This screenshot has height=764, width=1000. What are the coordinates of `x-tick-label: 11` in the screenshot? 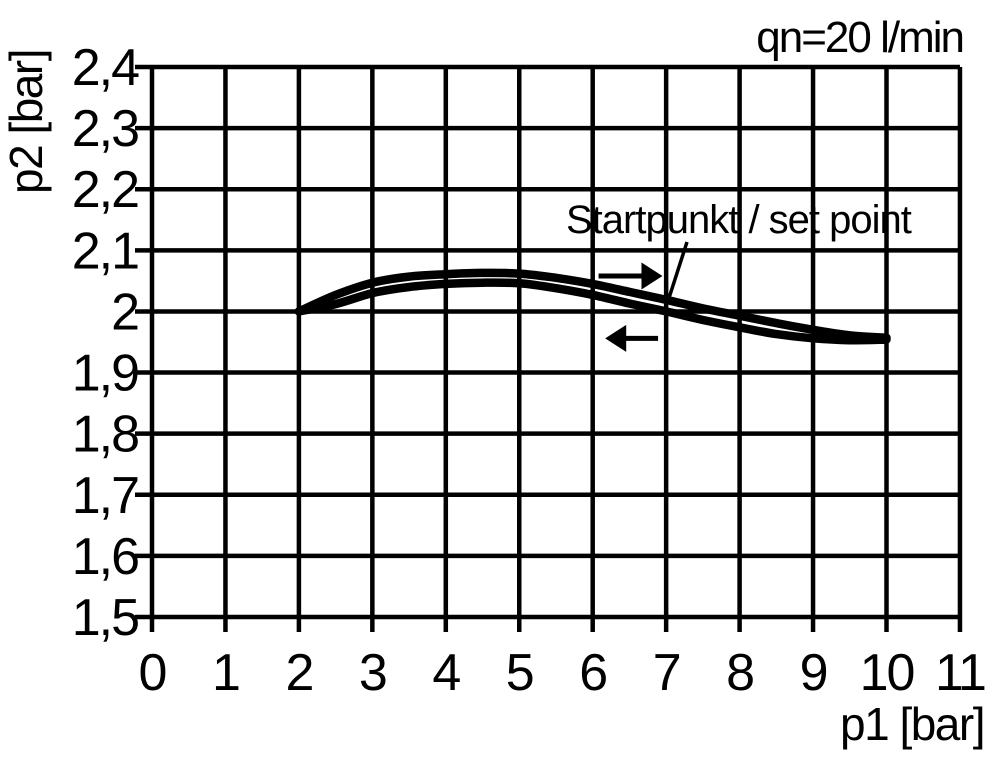 It's located at (960, 673).